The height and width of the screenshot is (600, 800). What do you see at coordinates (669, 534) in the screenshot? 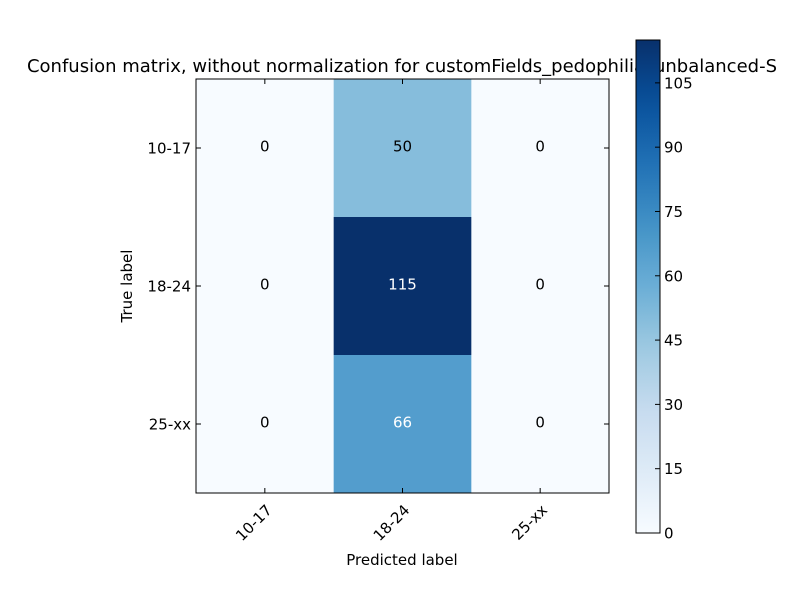
I see `colorbar-tick-label: 0` at bounding box center [669, 534].